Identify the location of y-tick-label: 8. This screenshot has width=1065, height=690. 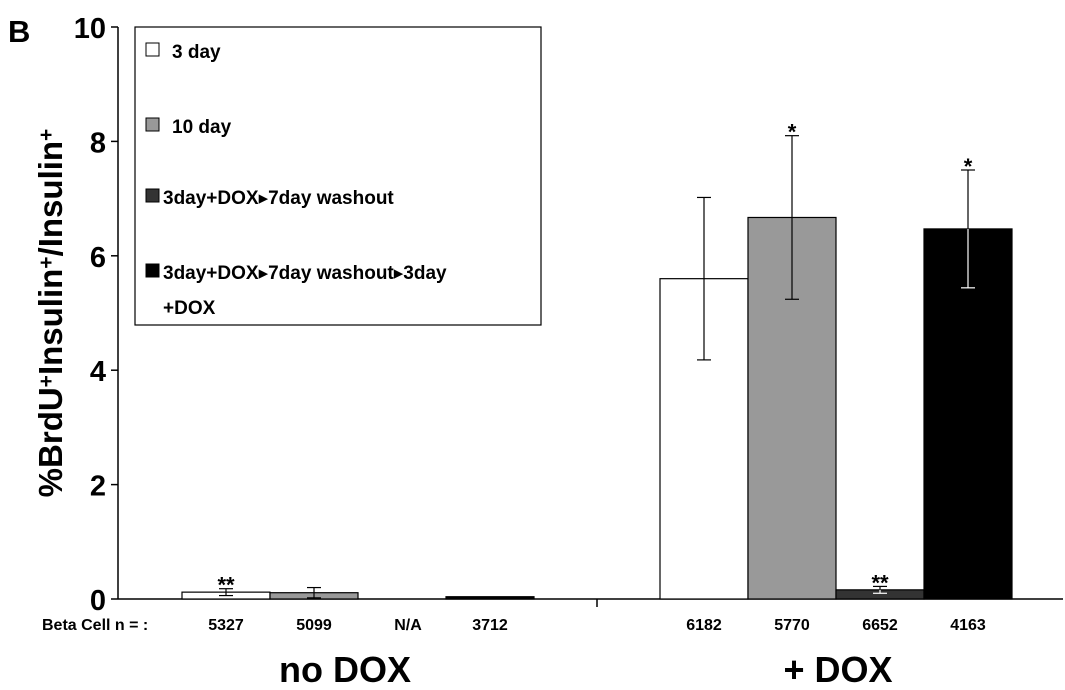
(98, 143).